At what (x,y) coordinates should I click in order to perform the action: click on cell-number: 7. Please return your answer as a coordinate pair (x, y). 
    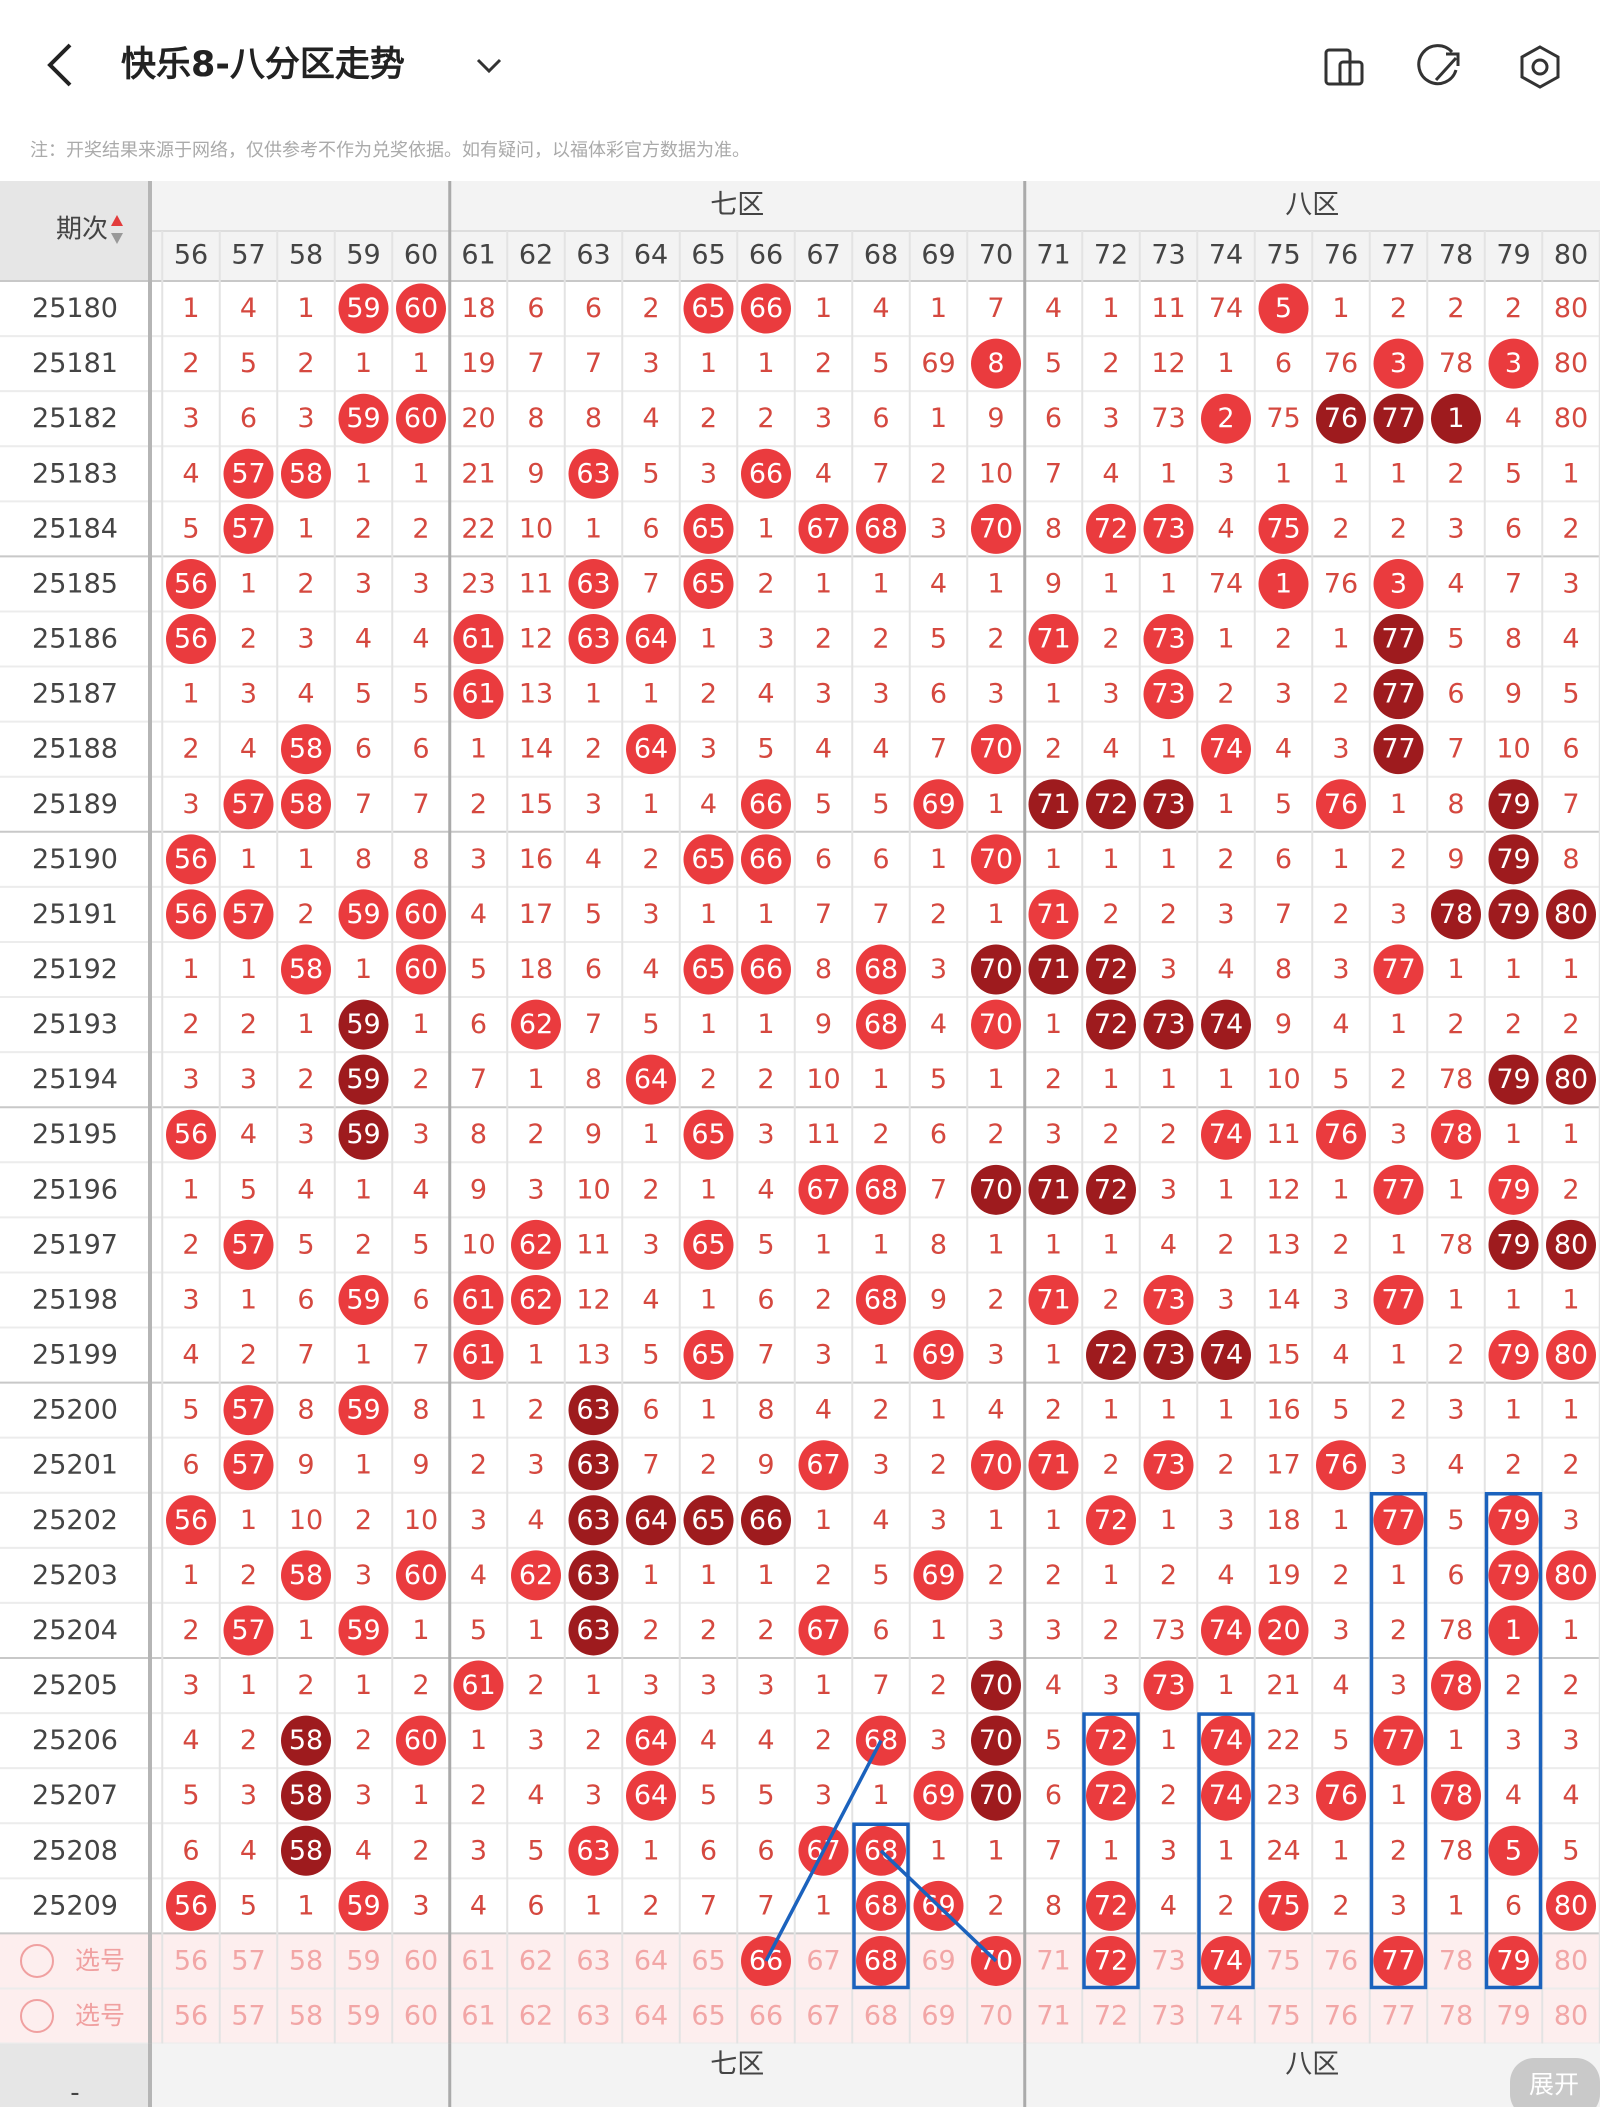
    Looking at the image, I should click on (880, 1685).